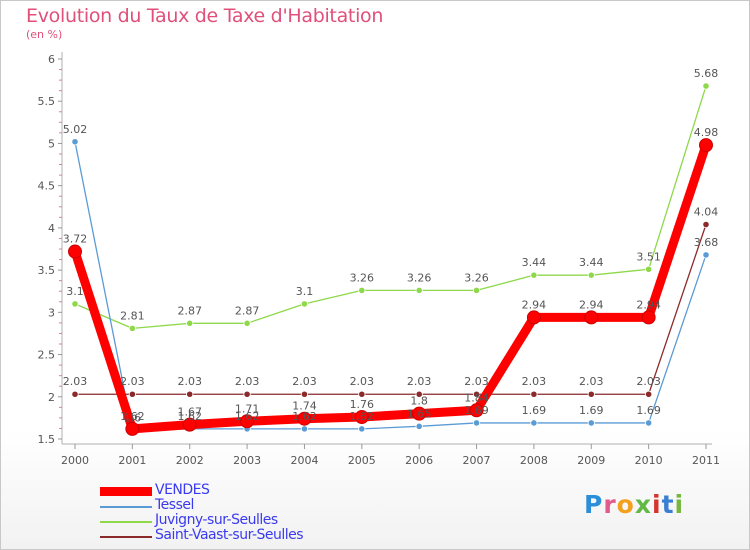 Image resolution: width=750 pixels, height=550 pixels. What do you see at coordinates (706, 242) in the screenshot?
I see `data-label: 3.68` at bounding box center [706, 242].